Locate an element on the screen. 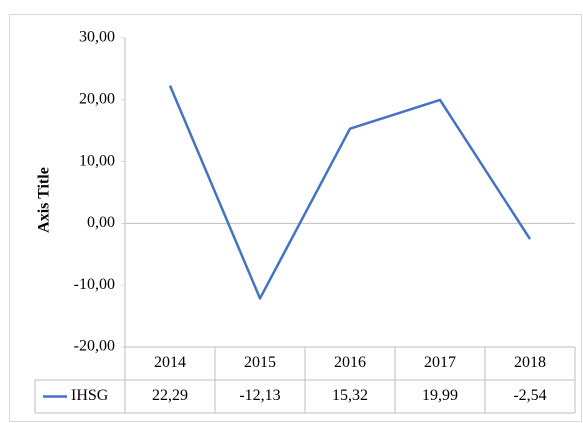 This screenshot has width=583, height=423. y-tick-label: 0,00 is located at coordinates (101, 222).